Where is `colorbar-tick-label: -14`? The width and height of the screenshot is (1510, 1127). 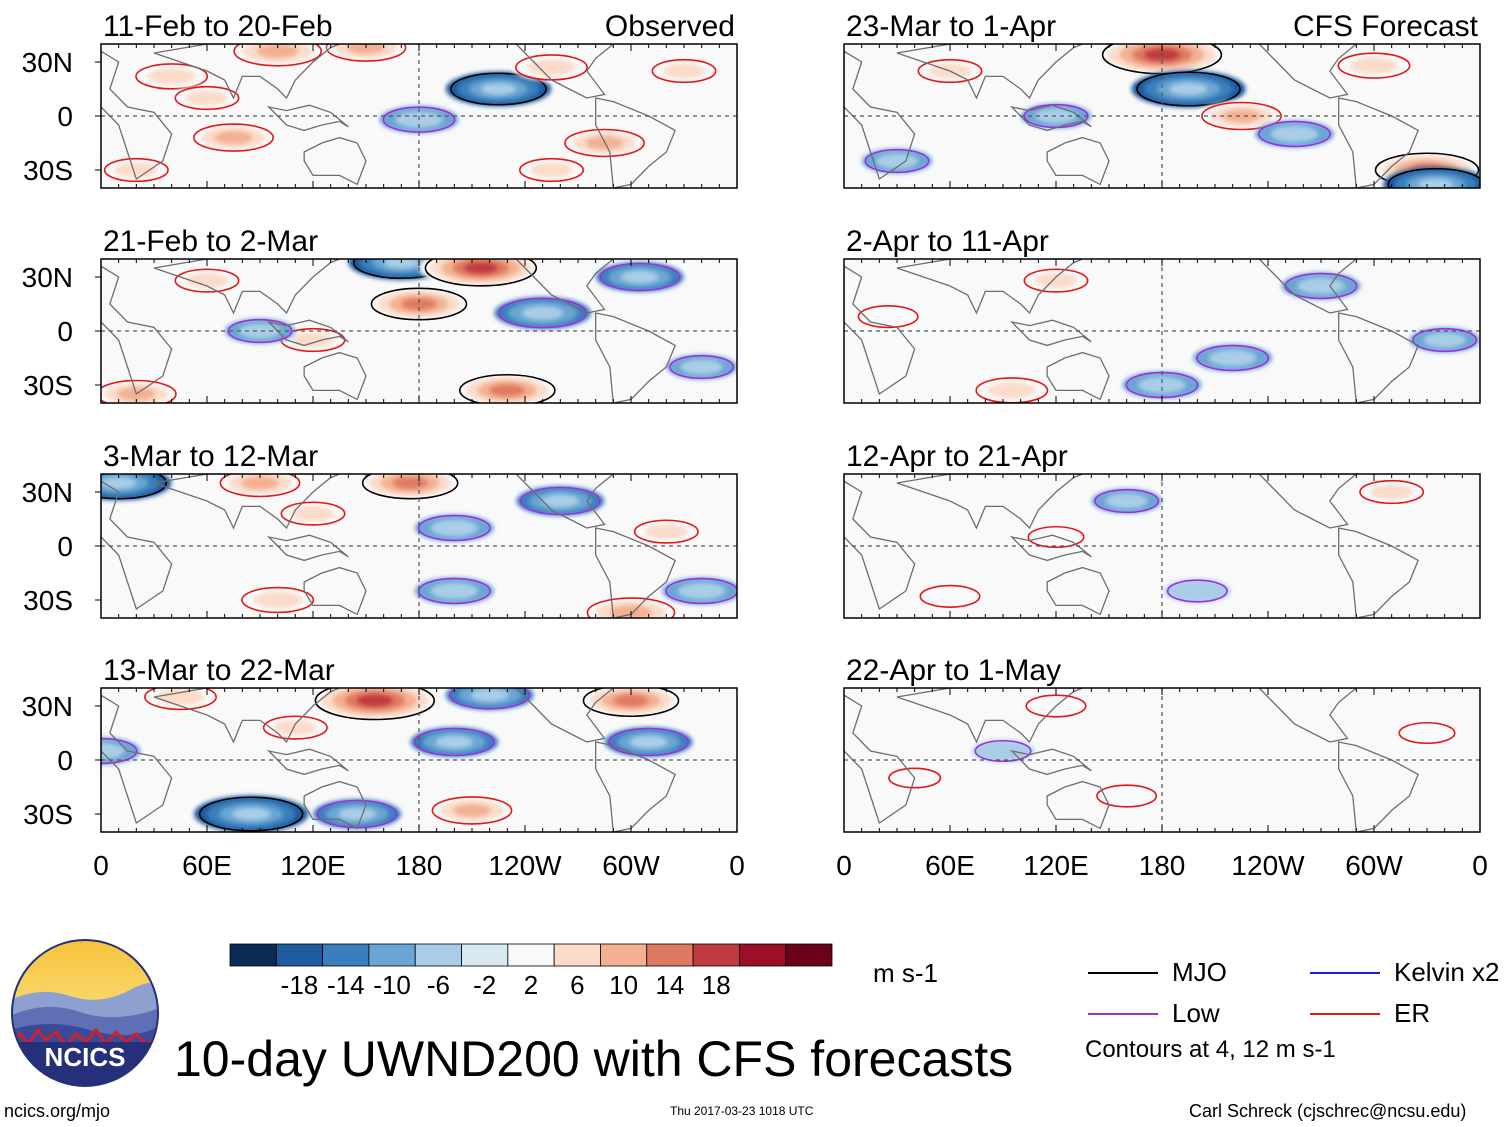 colorbar-tick-label: -14 is located at coordinates (346, 985).